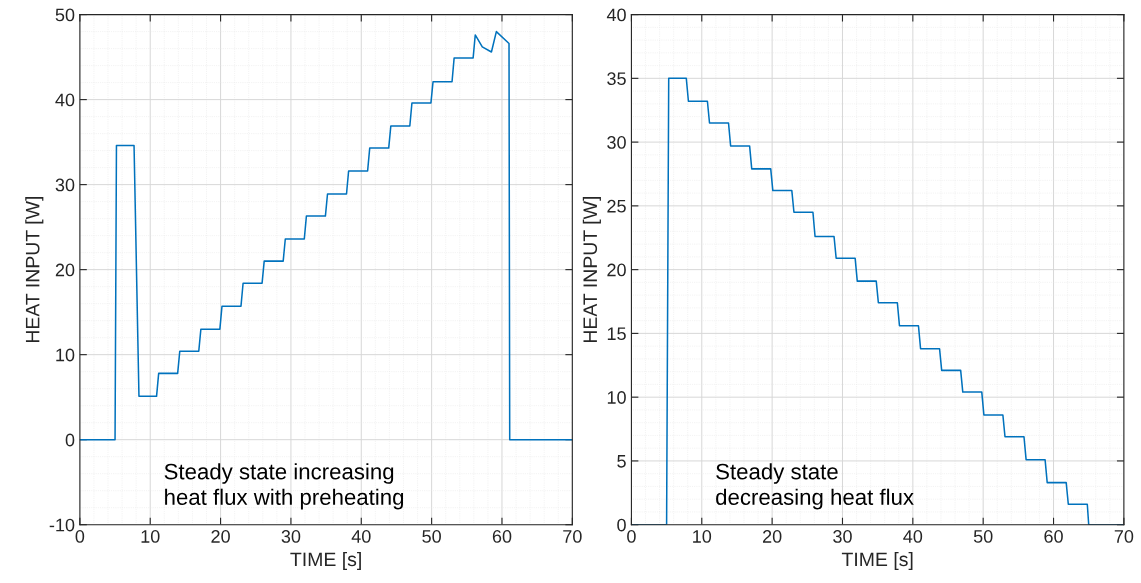 The image size is (1141, 583). I want to click on y-tick-label: 5, so click(621, 461).